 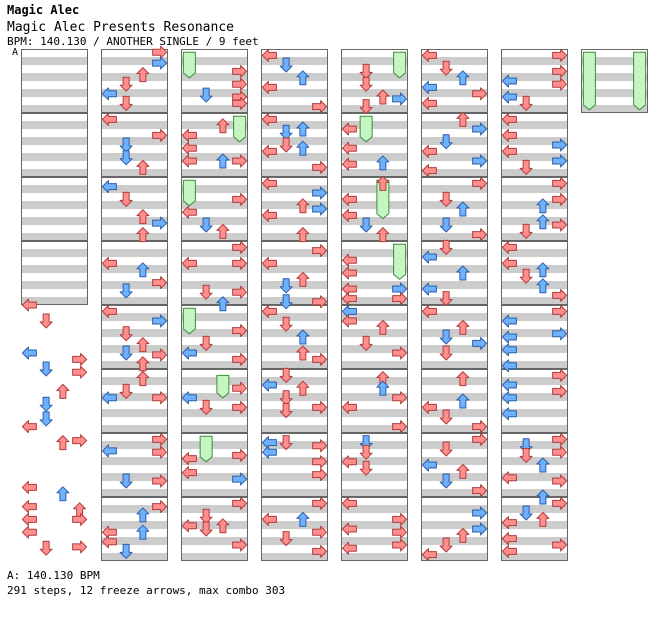 I want to click on chart-column, so click(x=534, y=304).